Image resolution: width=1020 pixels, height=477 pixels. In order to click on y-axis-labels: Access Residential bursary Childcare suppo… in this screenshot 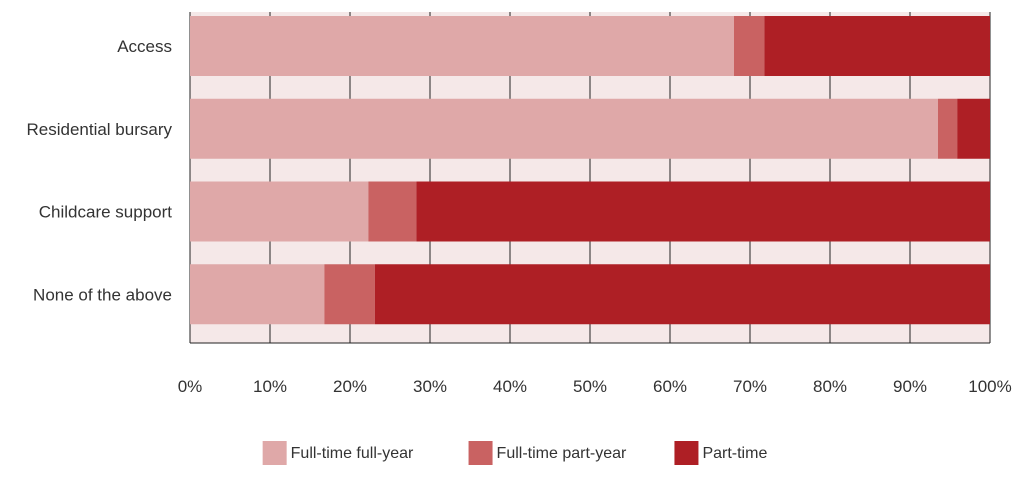, I will do `click(99, 170)`.